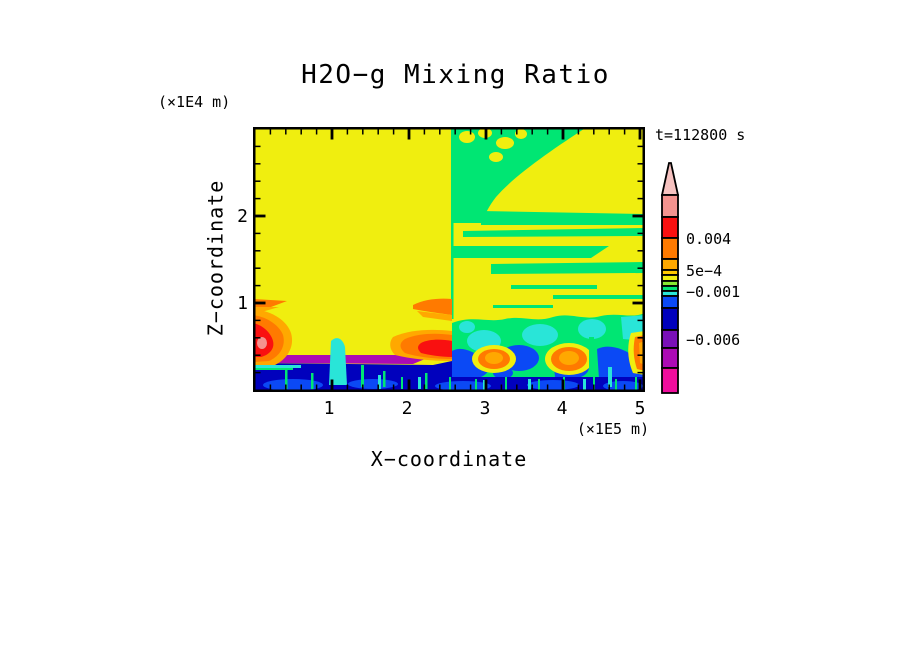 This screenshot has height=654, width=904. I want to click on colorbar-segment-amber, so click(670, 264).